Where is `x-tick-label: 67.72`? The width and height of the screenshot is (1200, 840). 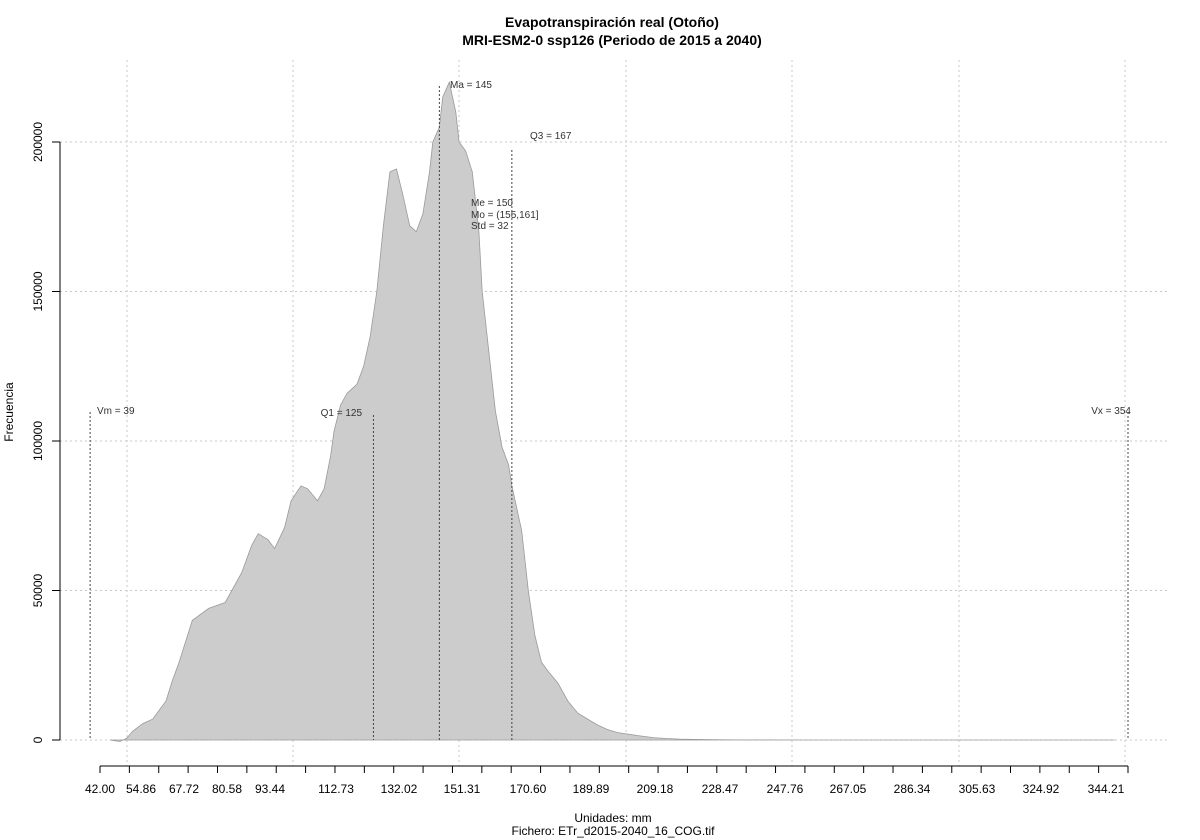
x-tick-label: 67.72 is located at coordinates (184, 789).